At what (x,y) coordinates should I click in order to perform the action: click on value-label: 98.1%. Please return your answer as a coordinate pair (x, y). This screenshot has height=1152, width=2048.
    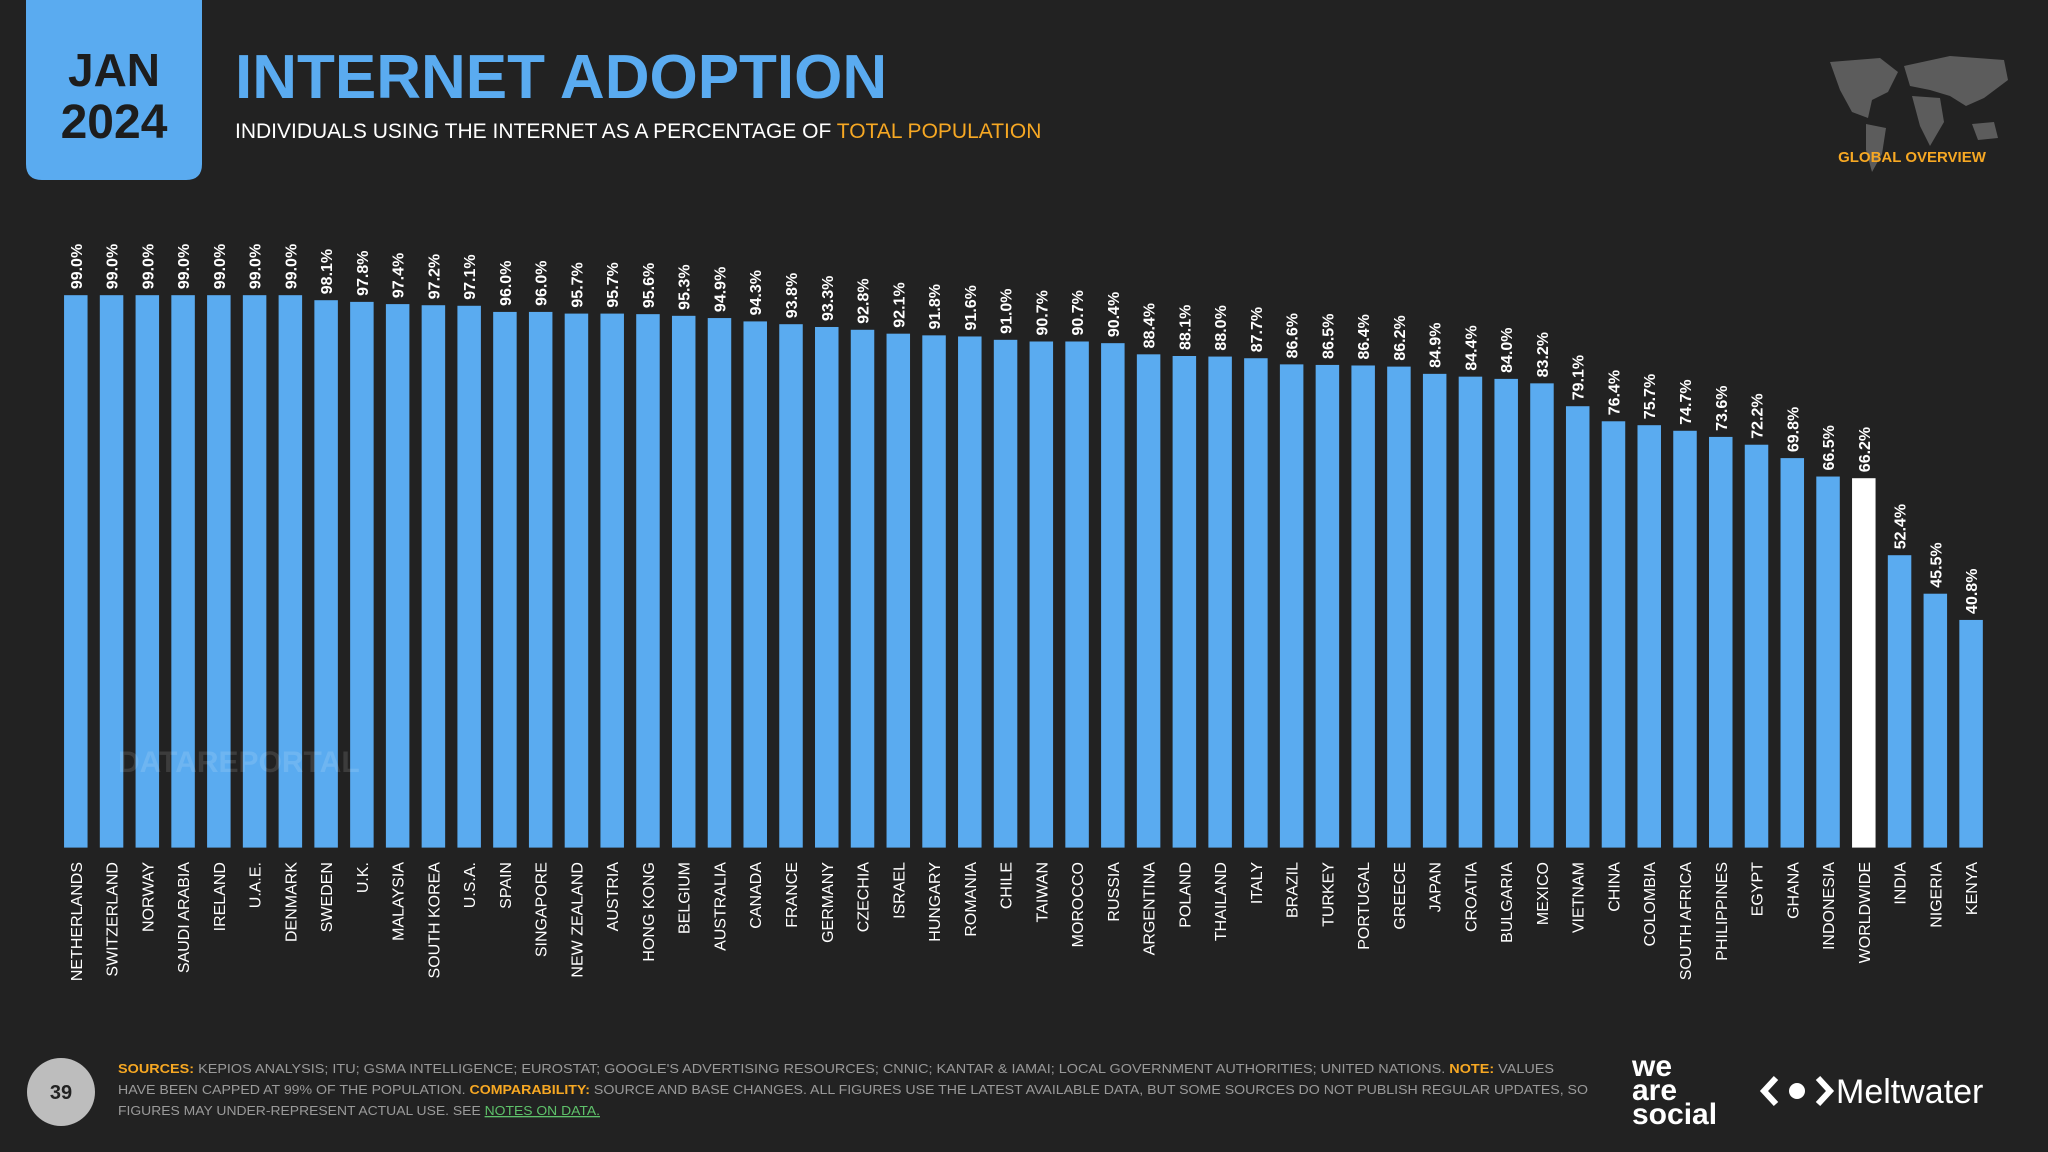
    Looking at the image, I should click on (327, 271).